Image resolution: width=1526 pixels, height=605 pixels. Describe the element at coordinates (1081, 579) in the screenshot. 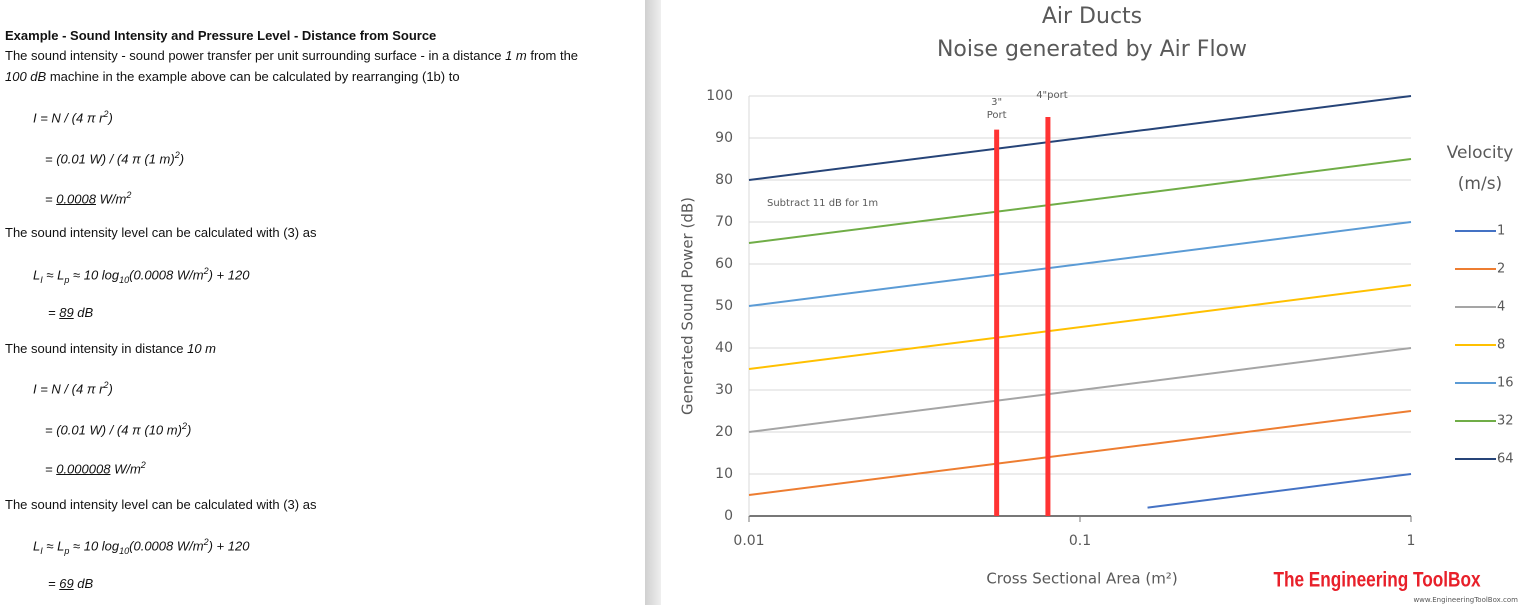

I see `x-axis-title: Cross Sectional Area (m²)` at that location.